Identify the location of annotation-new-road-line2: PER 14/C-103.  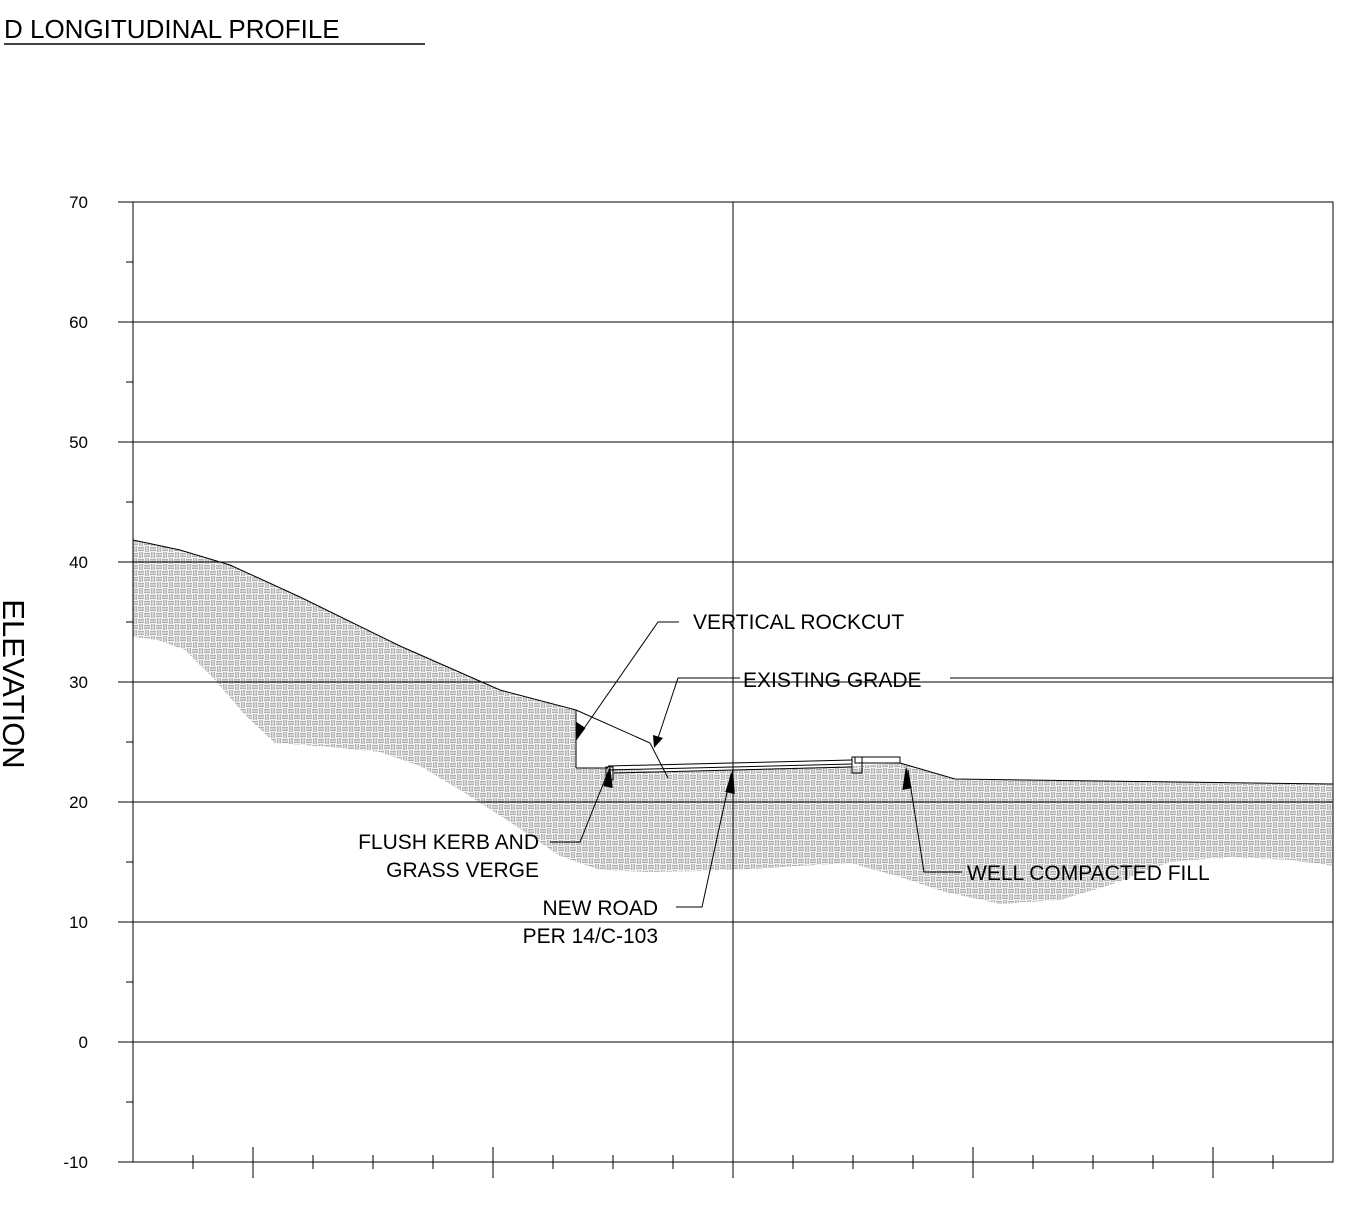
(590, 936).